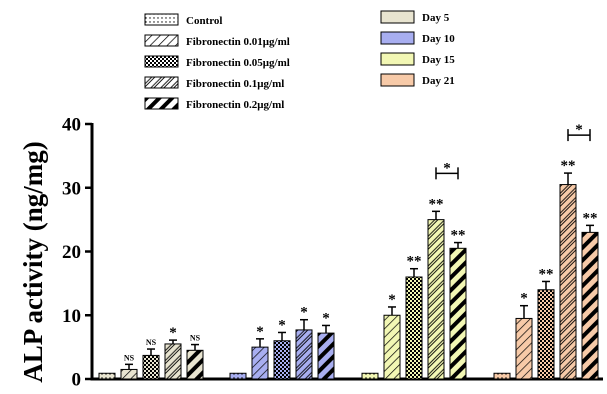 The image size is (607, 394). What do you see at coordinates (161, 82) in the screenshot?
I see `legend-swatch-fibronectin-0-1-g-ml` at bounding box center [161, 82].